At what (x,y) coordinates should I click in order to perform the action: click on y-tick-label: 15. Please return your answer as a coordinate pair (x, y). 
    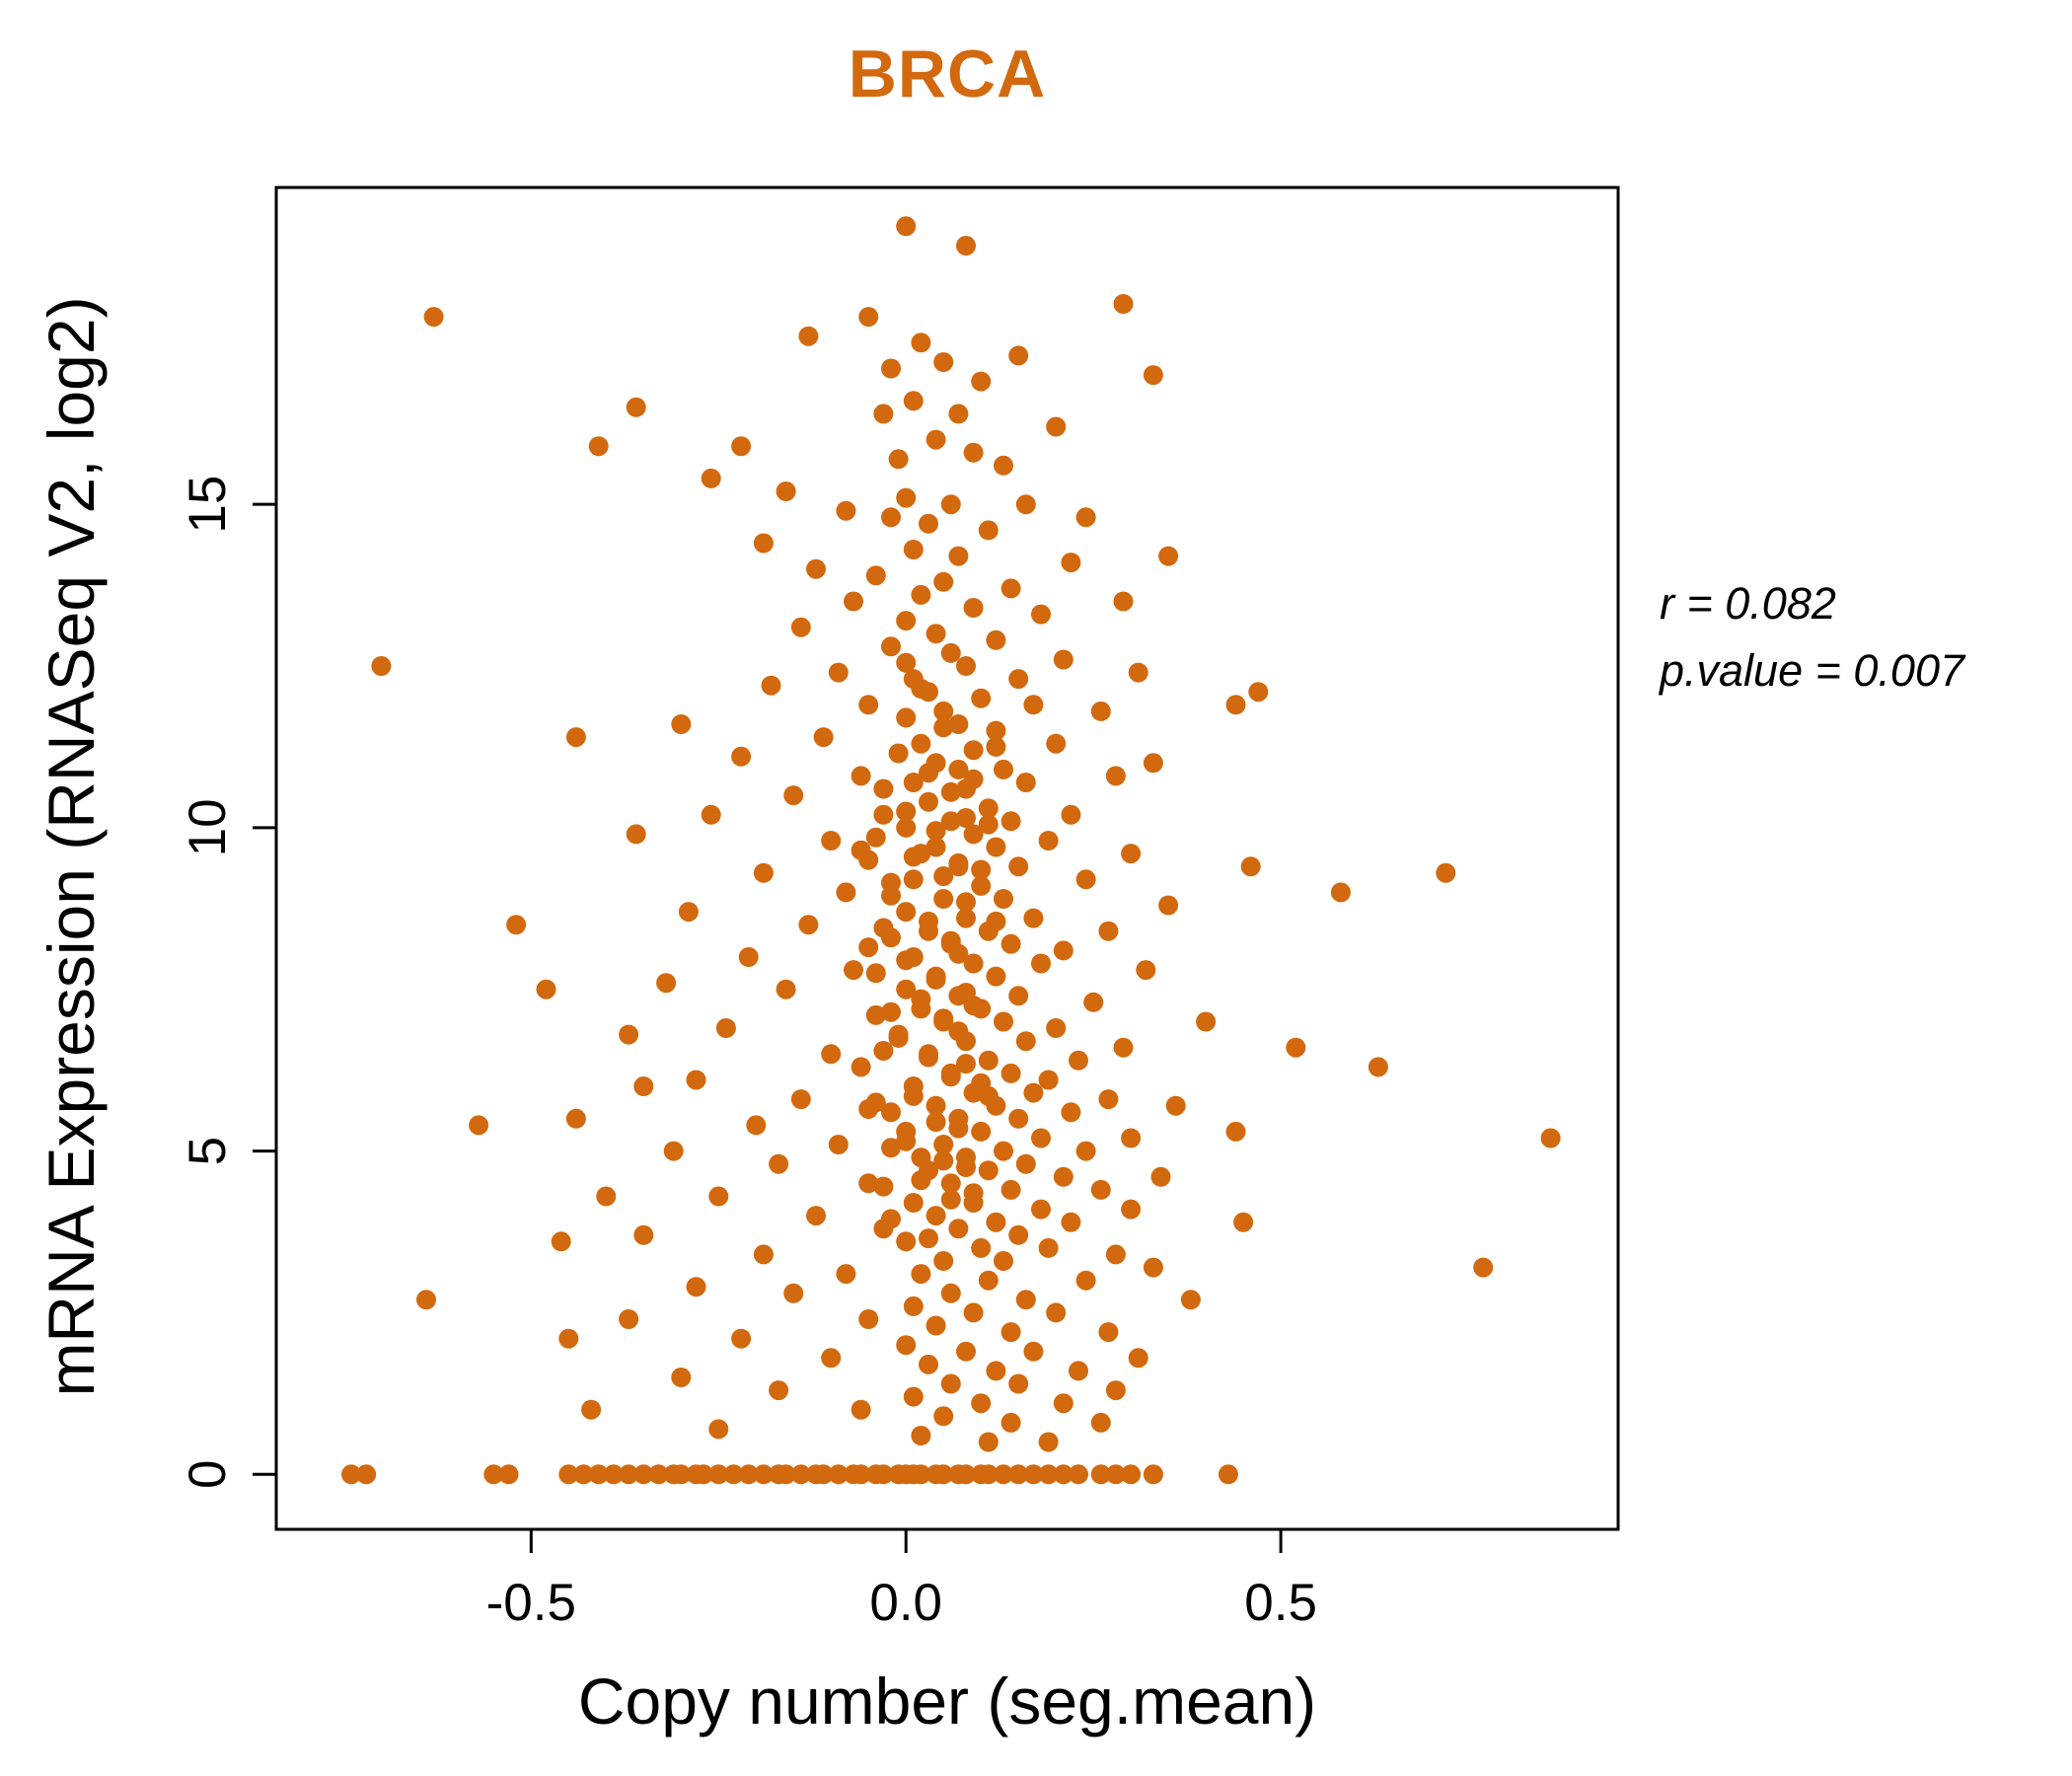
    Looking at the image, I should click on (208, 505).